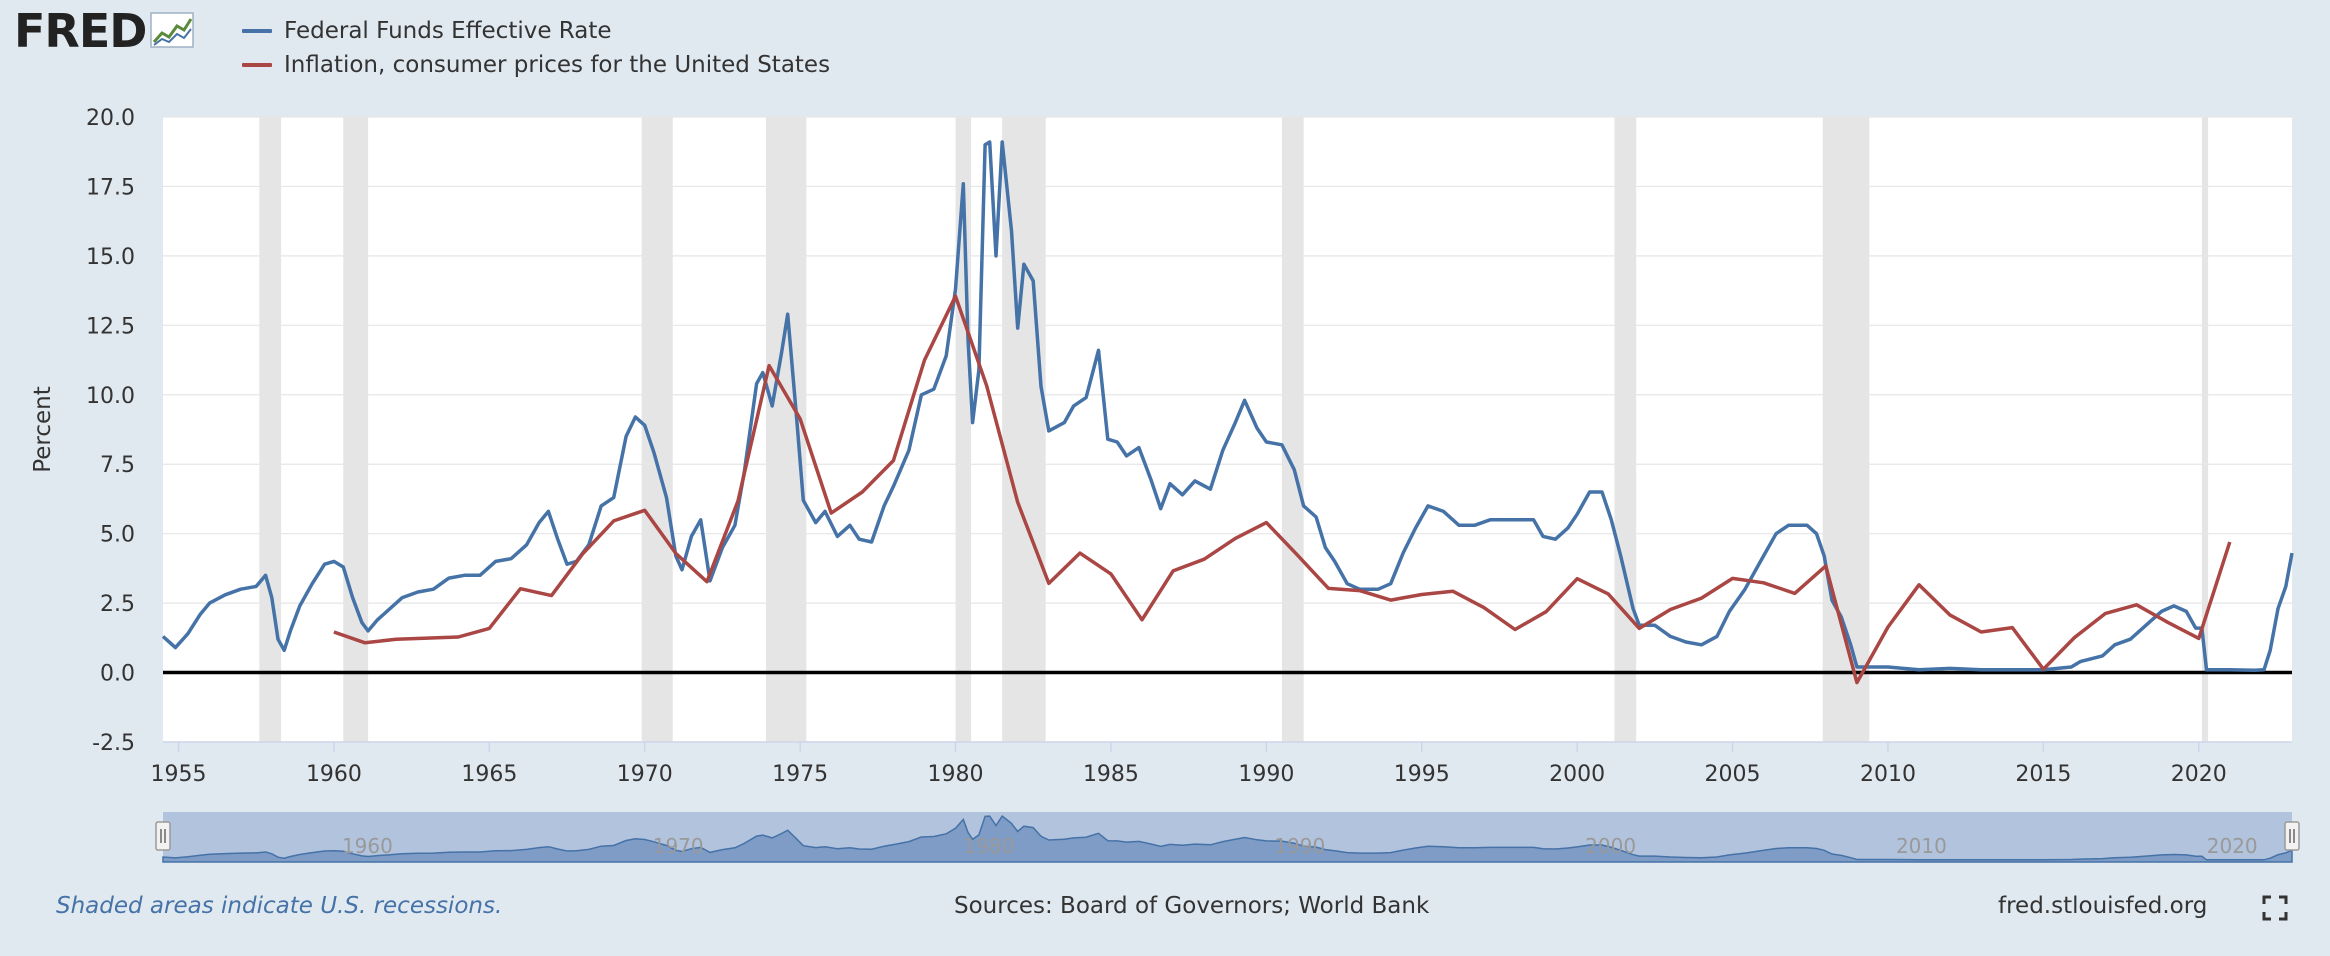 The height and width of the screenshot is (956, 2330). What do you see at coordinates (1610, 846) in the screenshot?
I see `navigator-tick-label: 2000` at bounding box center [1610, 846].